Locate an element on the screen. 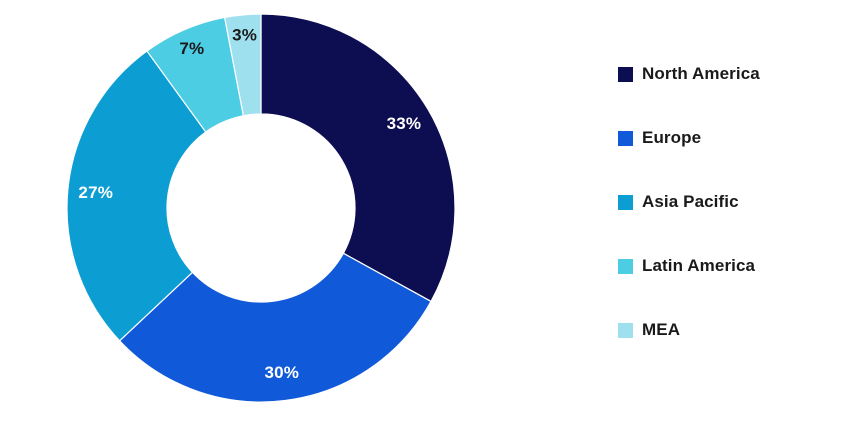 This screenshot has height=425, width=841. legend-item-label: North America is located at coordinates (701, 73).